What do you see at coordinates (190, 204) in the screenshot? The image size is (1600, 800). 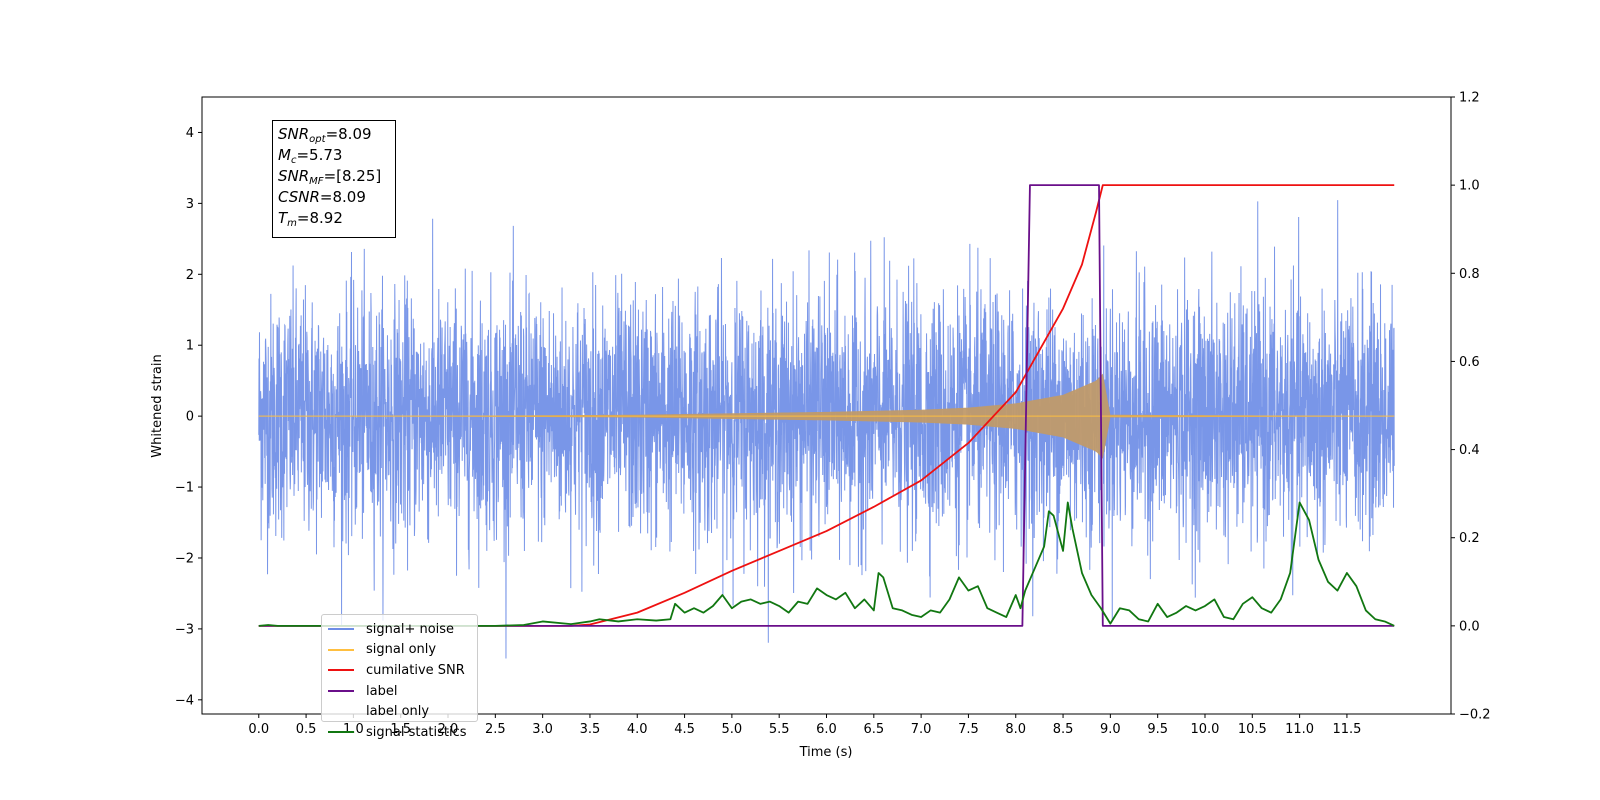 I see `y-tick-label: 3` at bounding box center [190, 204].